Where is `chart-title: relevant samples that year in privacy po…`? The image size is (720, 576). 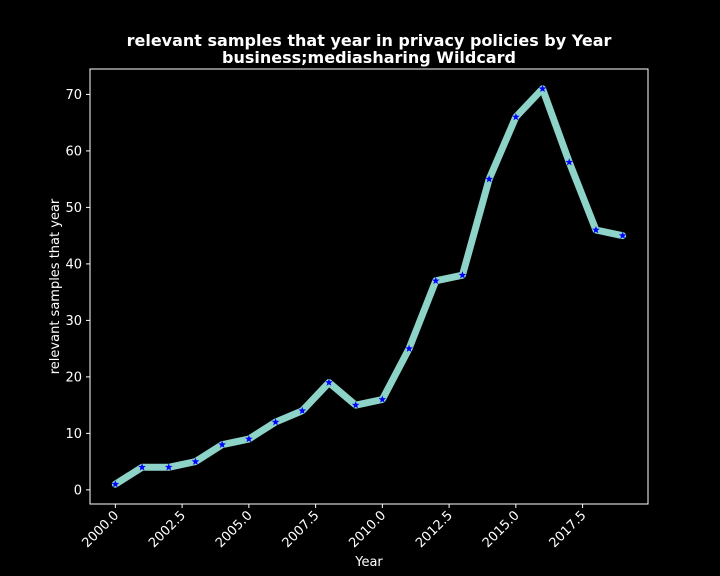 chart-title: relevant samples that year in privacy po… is located at coordinates (369, 40).